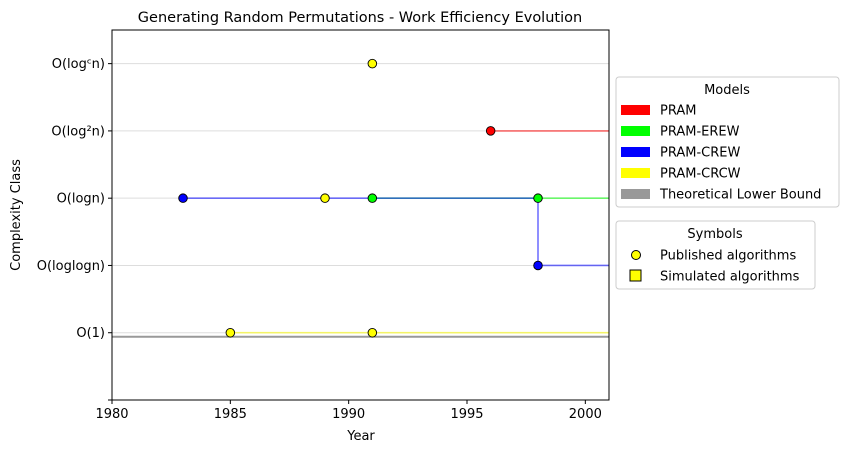 Image resolution: width=849 pixels, height=453 pixels. Describe the element at coordinates (78, 64) in the screenshot. I see `y-tick-label: O(logᶜn)` at that location.